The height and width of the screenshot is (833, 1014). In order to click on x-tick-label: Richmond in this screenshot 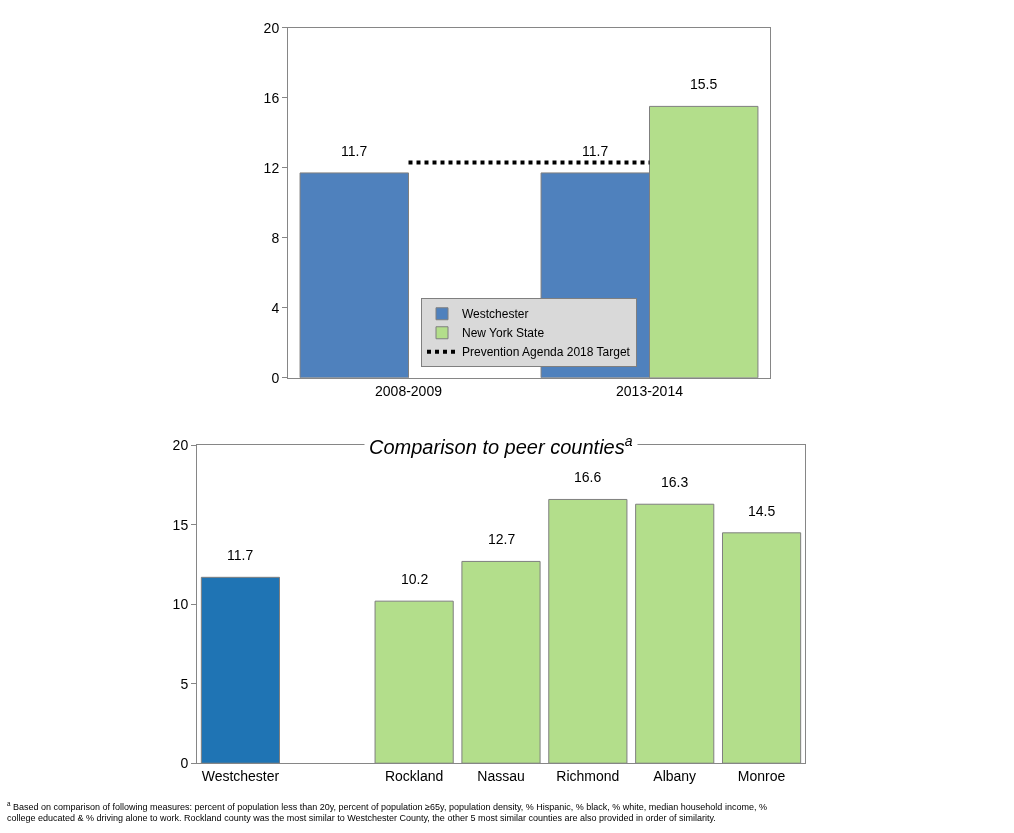, I will do `click(588, 776)`.